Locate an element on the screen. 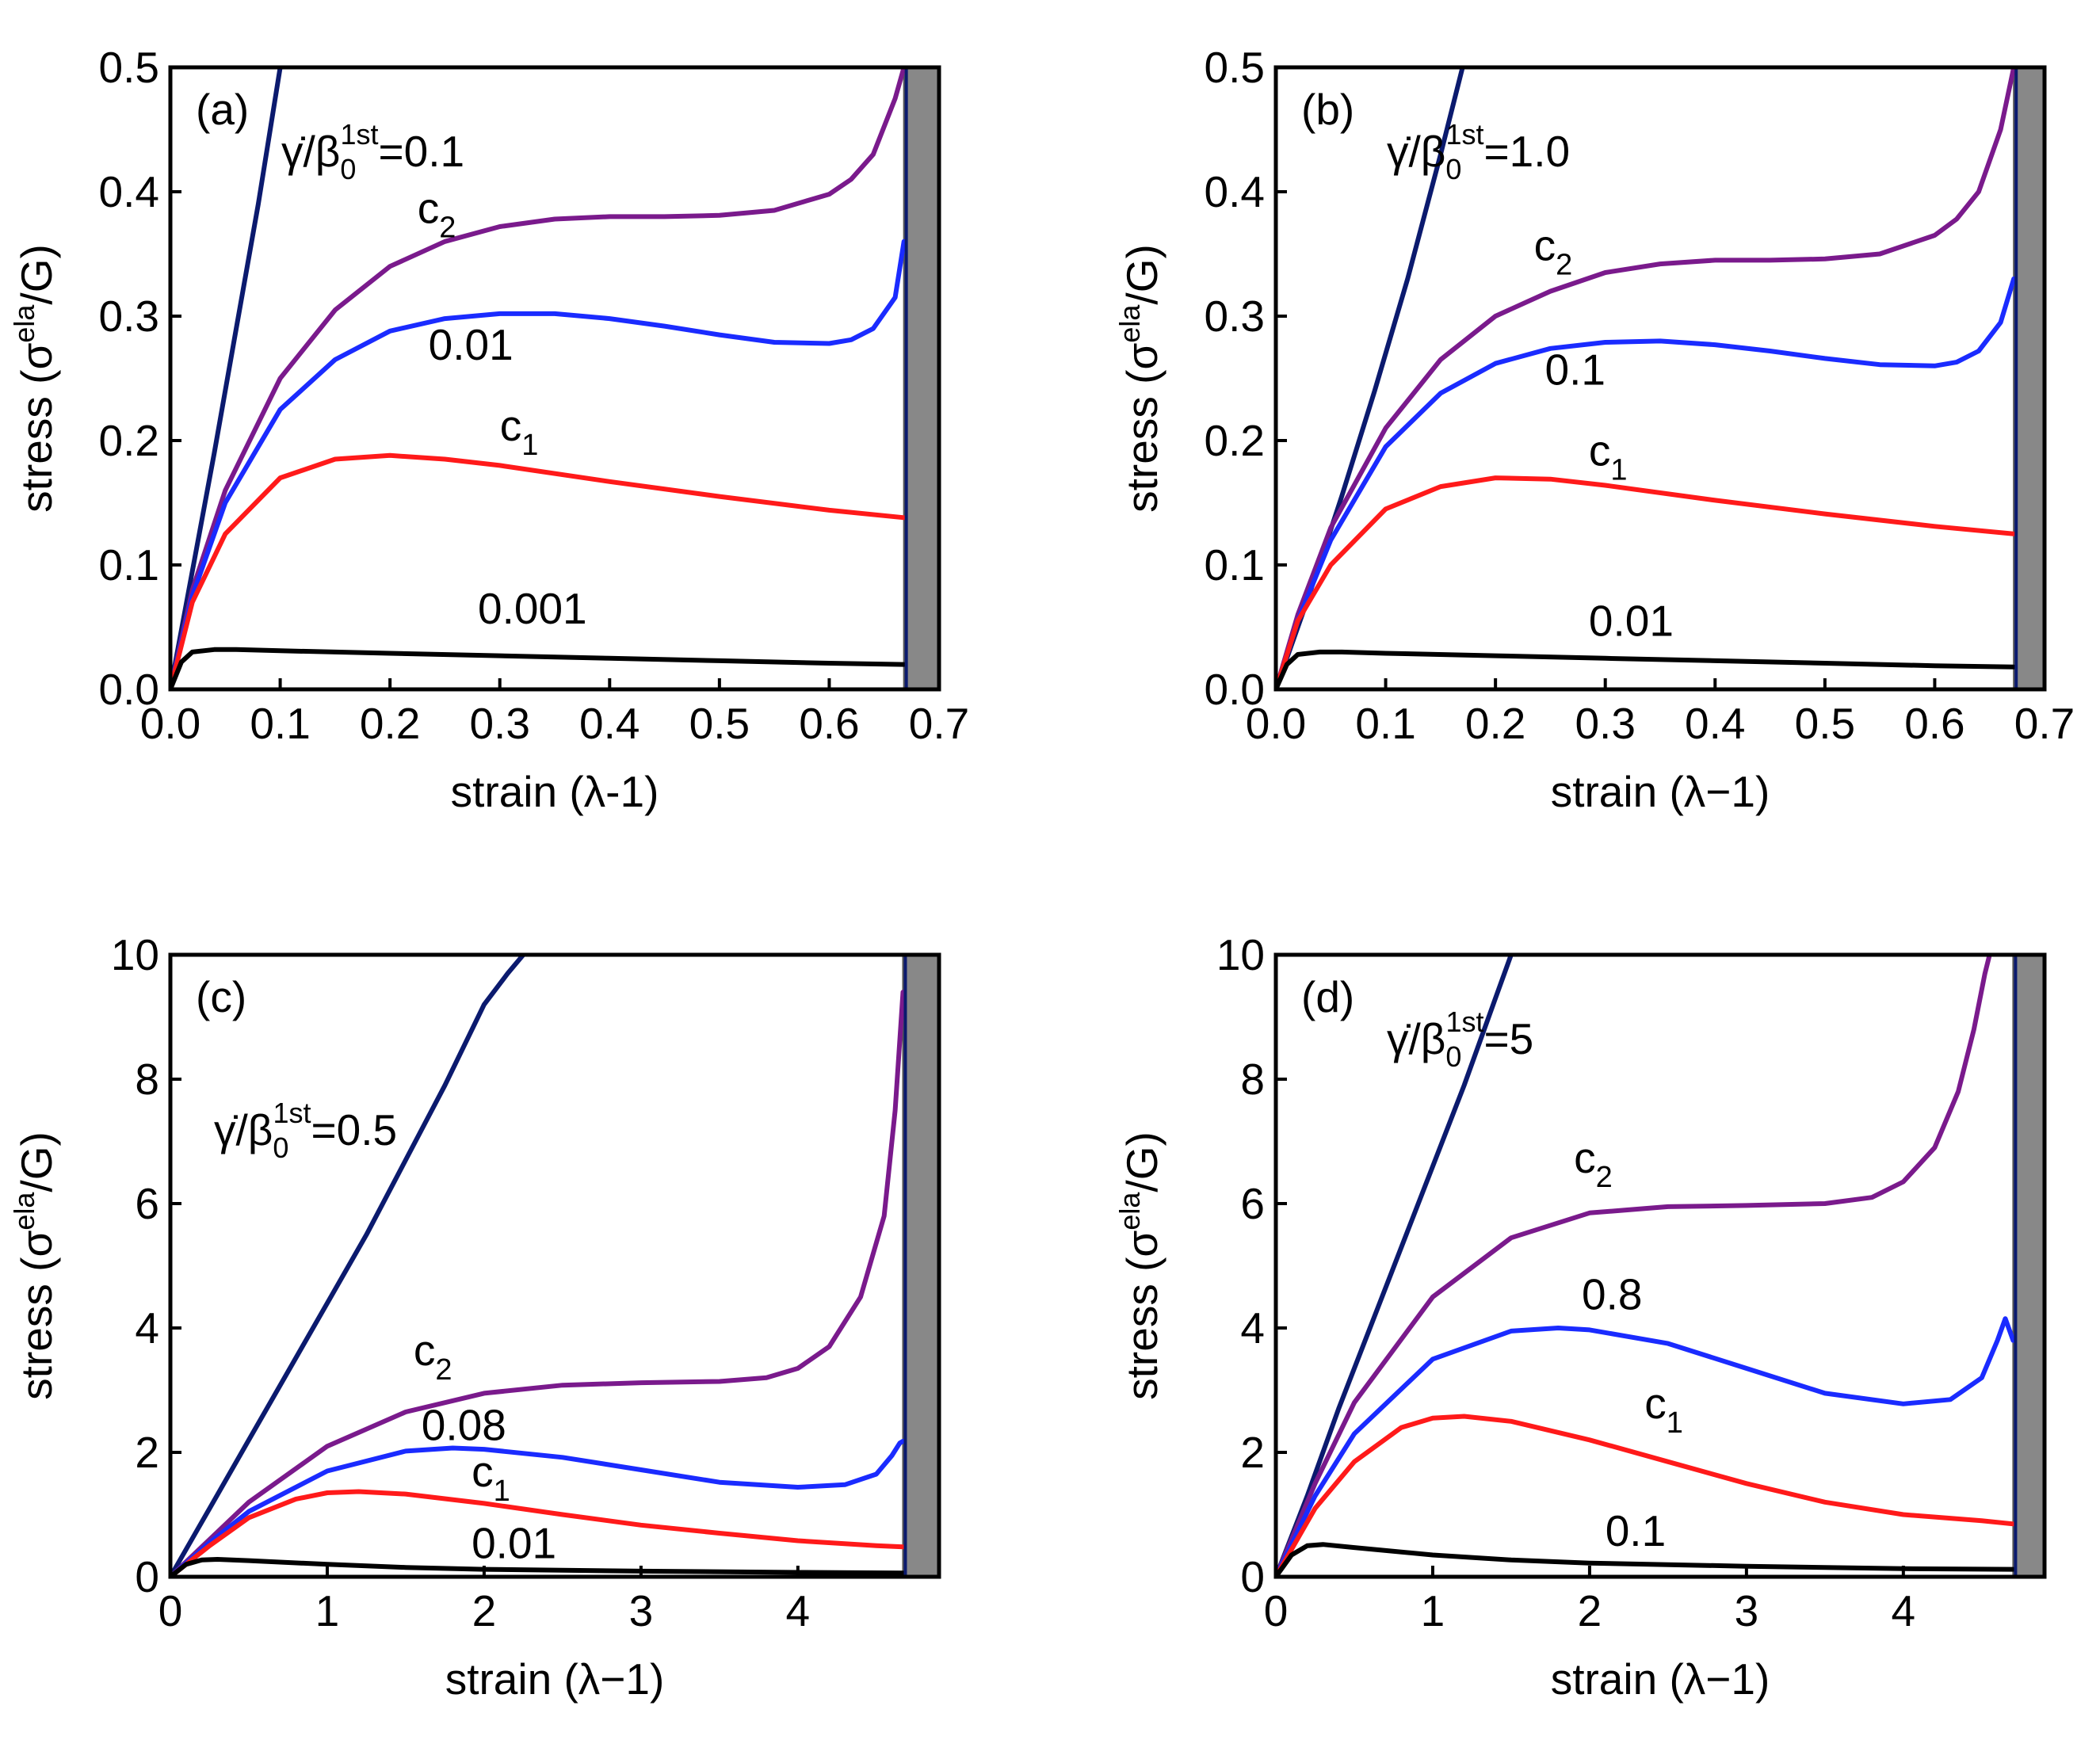 The width and height of the screenshot is (2100, 1740). x-tick-label: 0.5 is located at coordinates (719, 723).